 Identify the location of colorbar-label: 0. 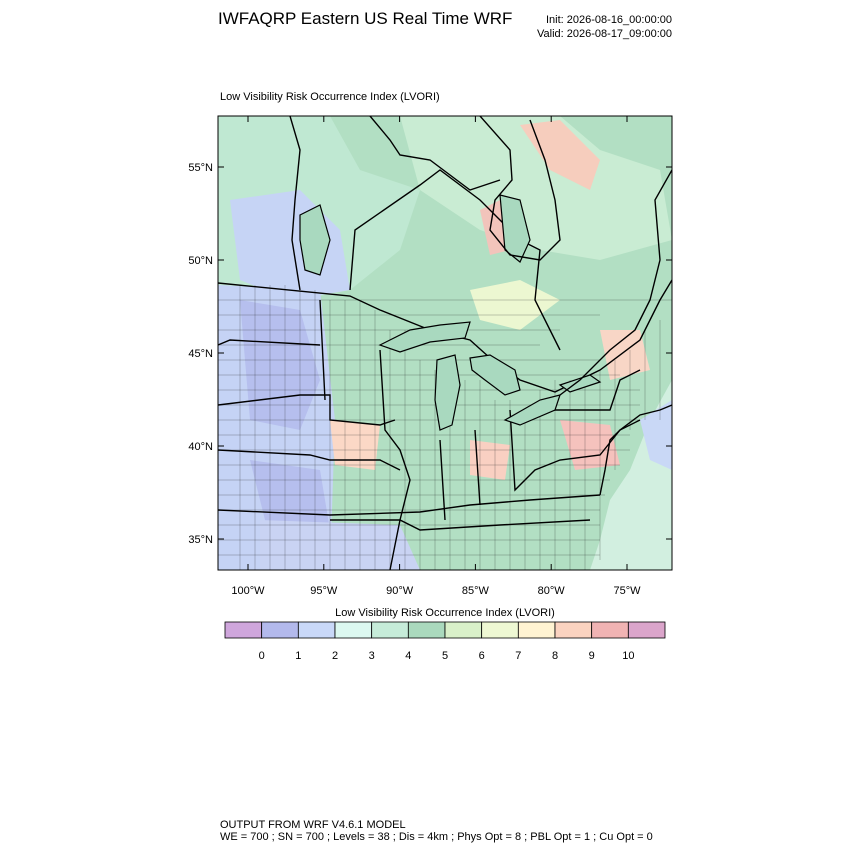
(262, 656).